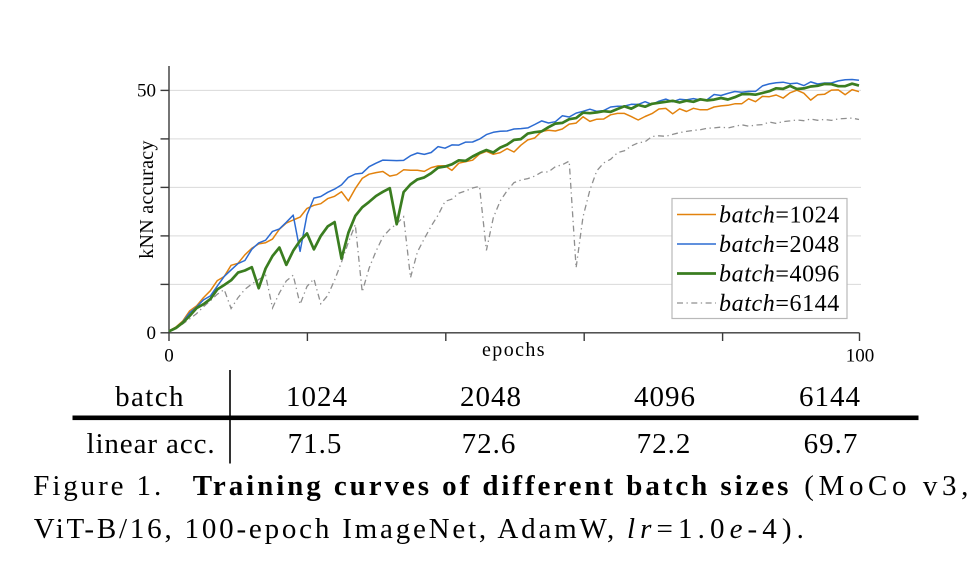 Image resolution: width=973 pixels, height=573 pixels. What do you see at coordinates (489, 444) in the screenshot?
I see `svg-text: 72.6` at bounding box center [489, 444].